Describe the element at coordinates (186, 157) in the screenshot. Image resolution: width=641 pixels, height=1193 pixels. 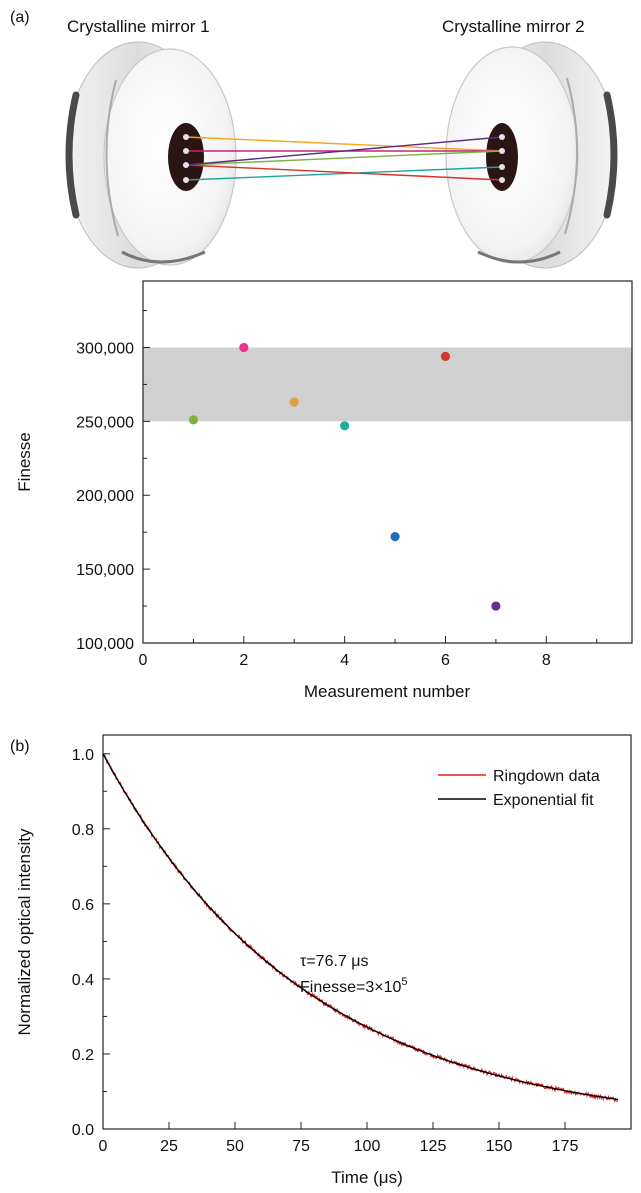
I see `mirror1-spot` at that location.